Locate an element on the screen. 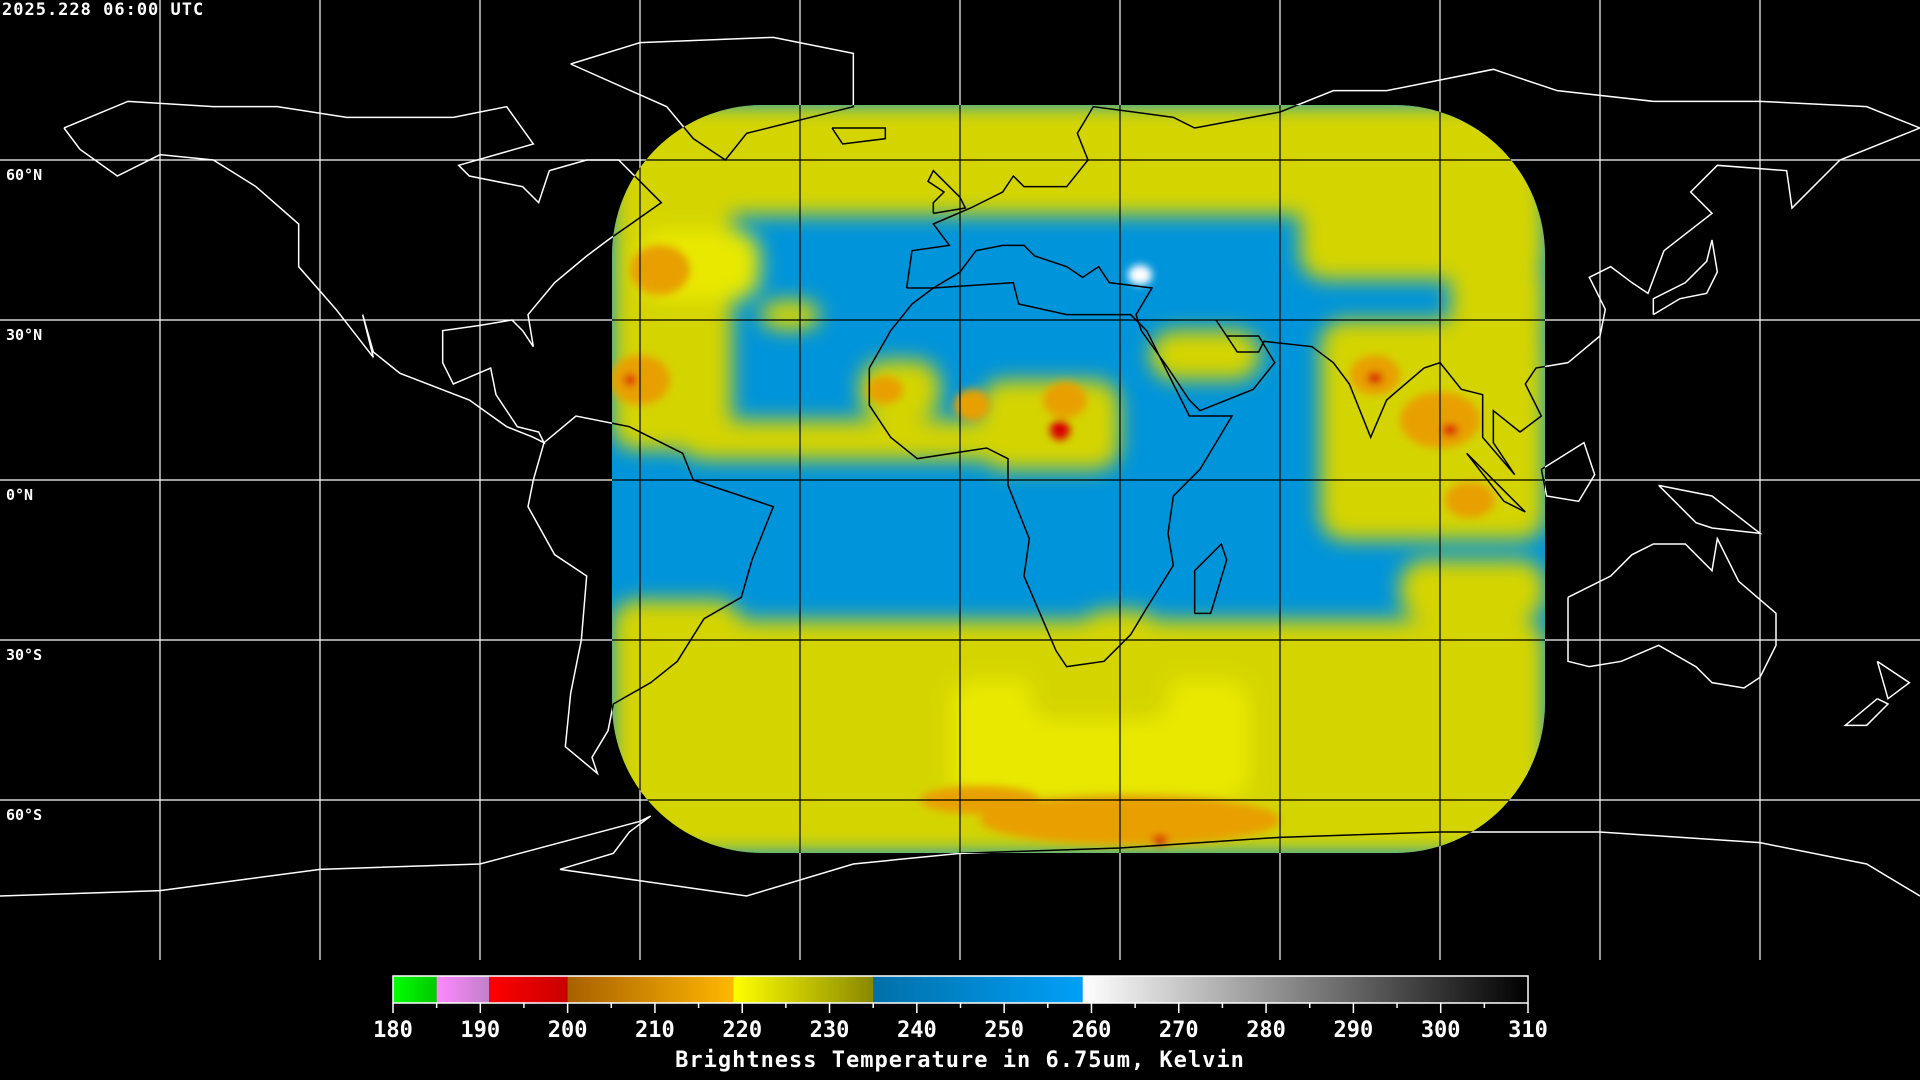  lat-label: 30°N is located at coordinates (24, 335).